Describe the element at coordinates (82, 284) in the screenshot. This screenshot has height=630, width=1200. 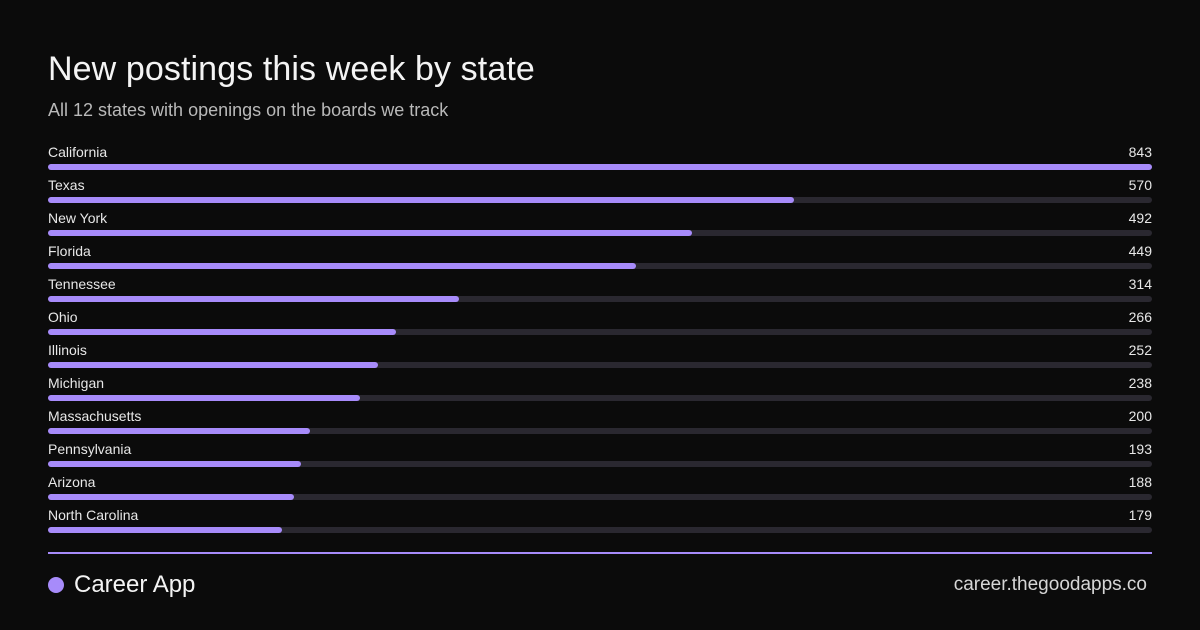
I see `bar-label: Tennessee` at that location.